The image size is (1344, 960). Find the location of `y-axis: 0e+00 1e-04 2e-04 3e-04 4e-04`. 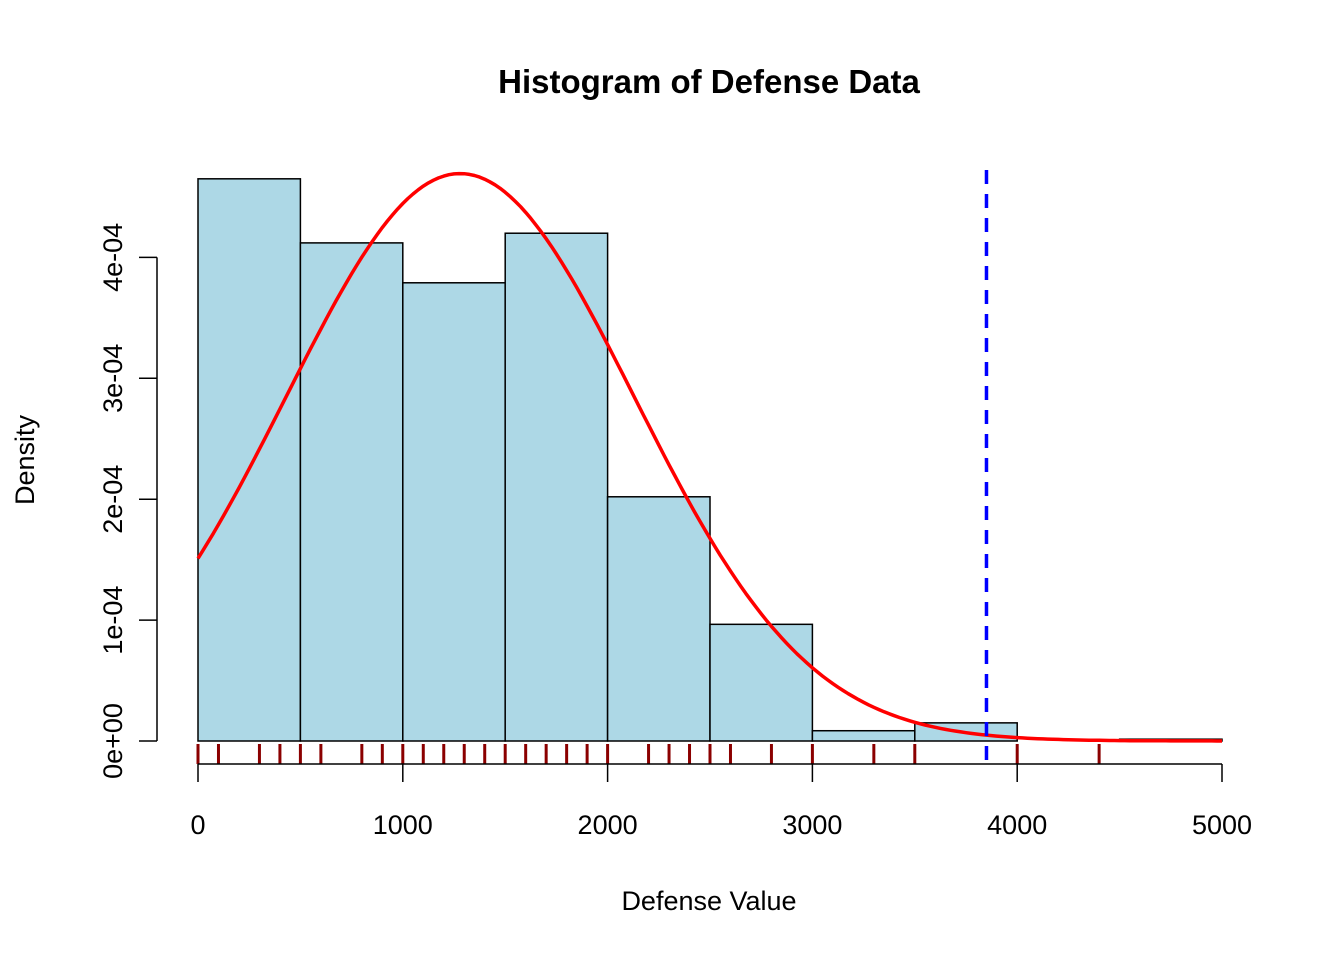

y-axis: 0e+00 1e-04 2e-04 3e-04 4e-04 is located at coordinates (128, 501).